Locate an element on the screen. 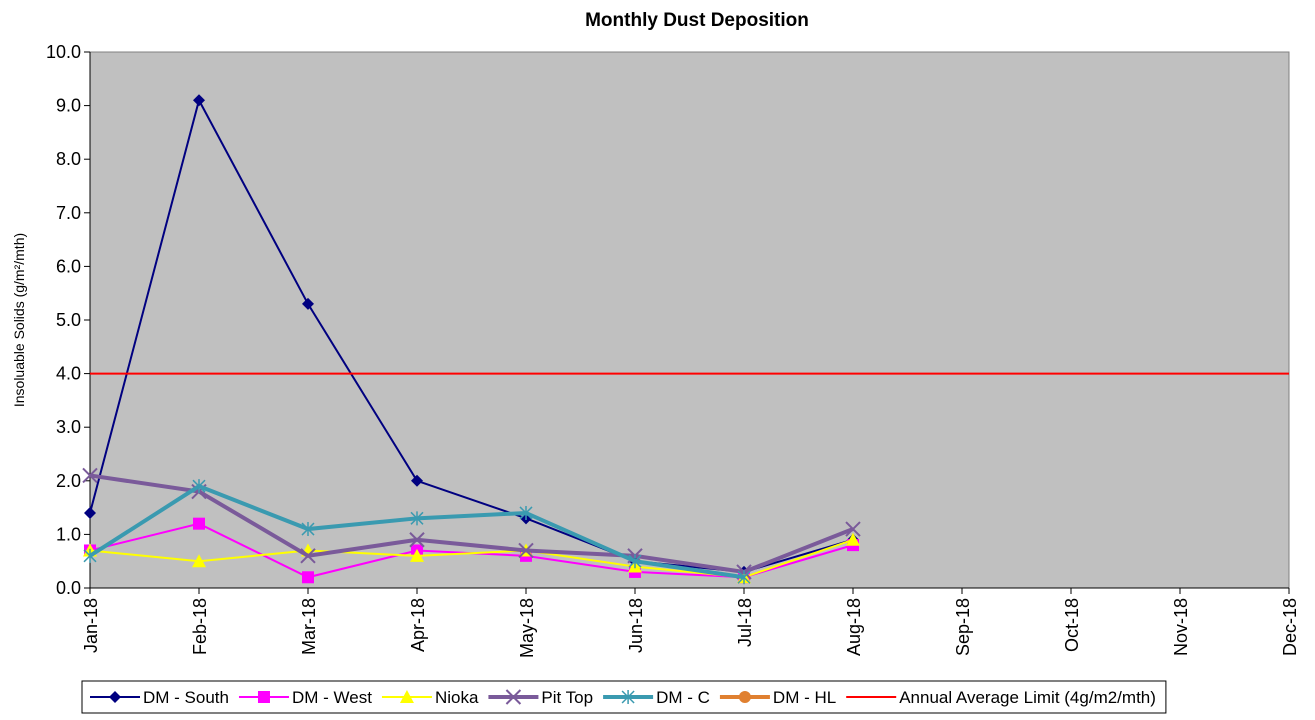  legend-label: DM - West is located at coordinates (332, 697).